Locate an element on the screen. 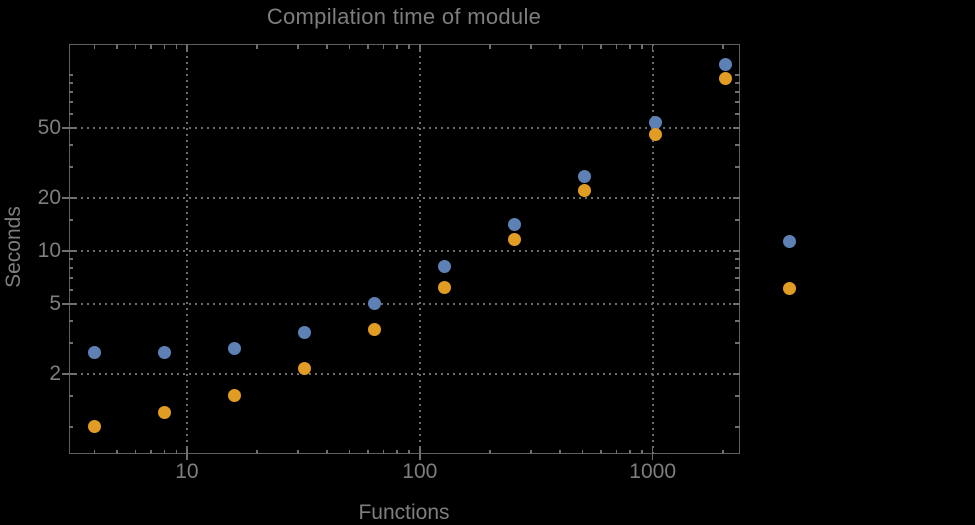 The image size is (975, 525). y-tick-label: 2 is located at coordinates (55, 373).